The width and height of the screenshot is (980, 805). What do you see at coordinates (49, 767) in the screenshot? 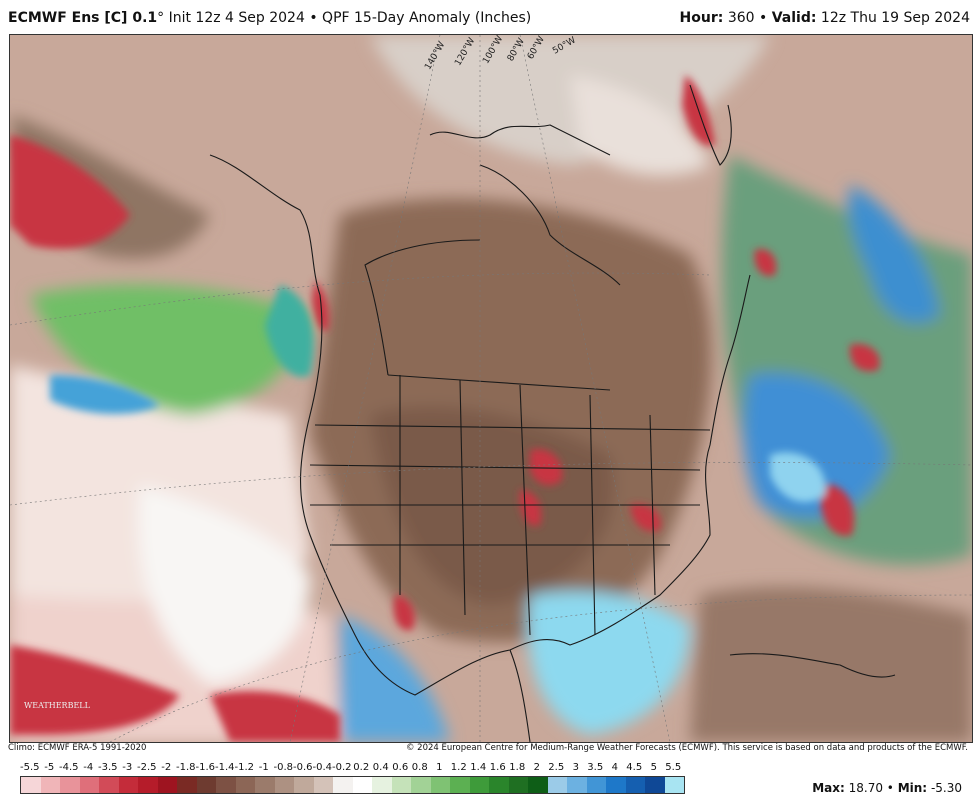
I see `scale-tick-label: -5` at bounding box center [49, 767].